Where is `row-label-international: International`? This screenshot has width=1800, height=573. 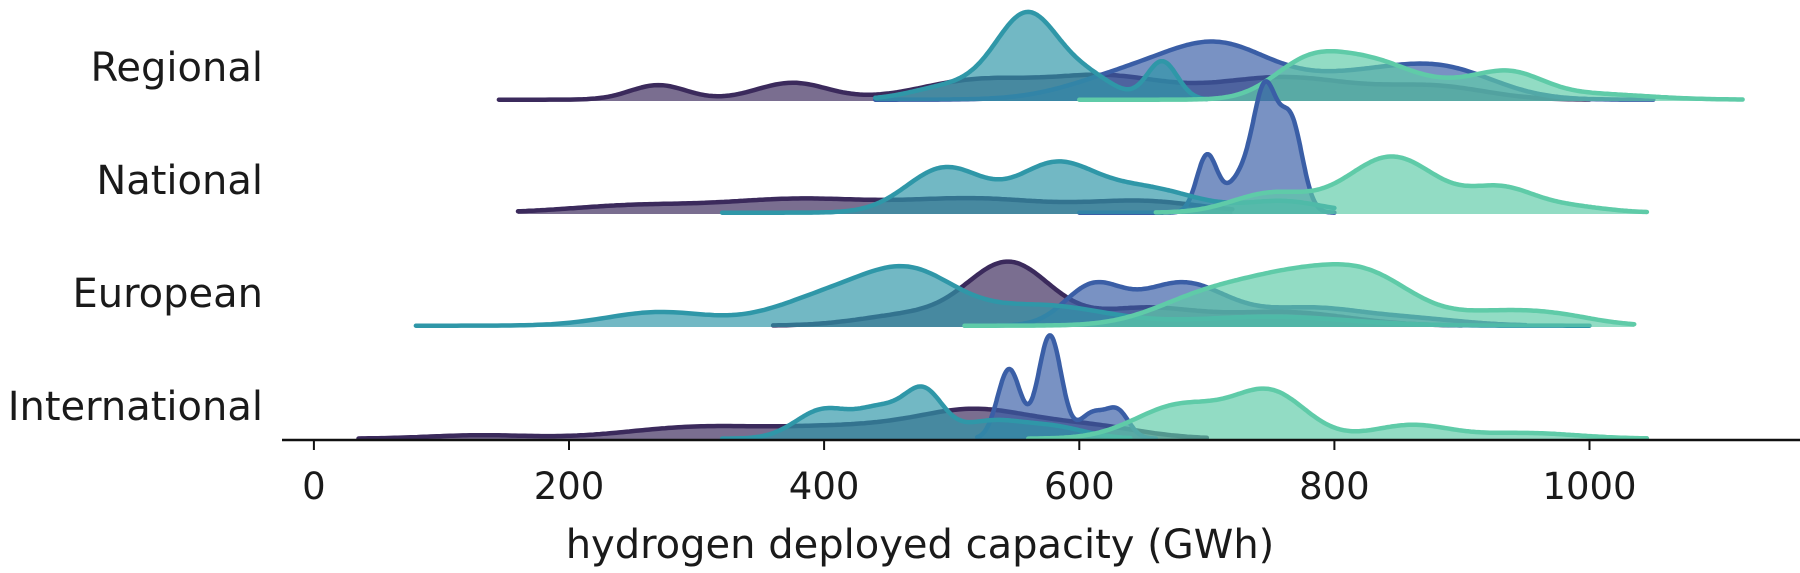 row-label-international: International is located at coordinates (135, 407).